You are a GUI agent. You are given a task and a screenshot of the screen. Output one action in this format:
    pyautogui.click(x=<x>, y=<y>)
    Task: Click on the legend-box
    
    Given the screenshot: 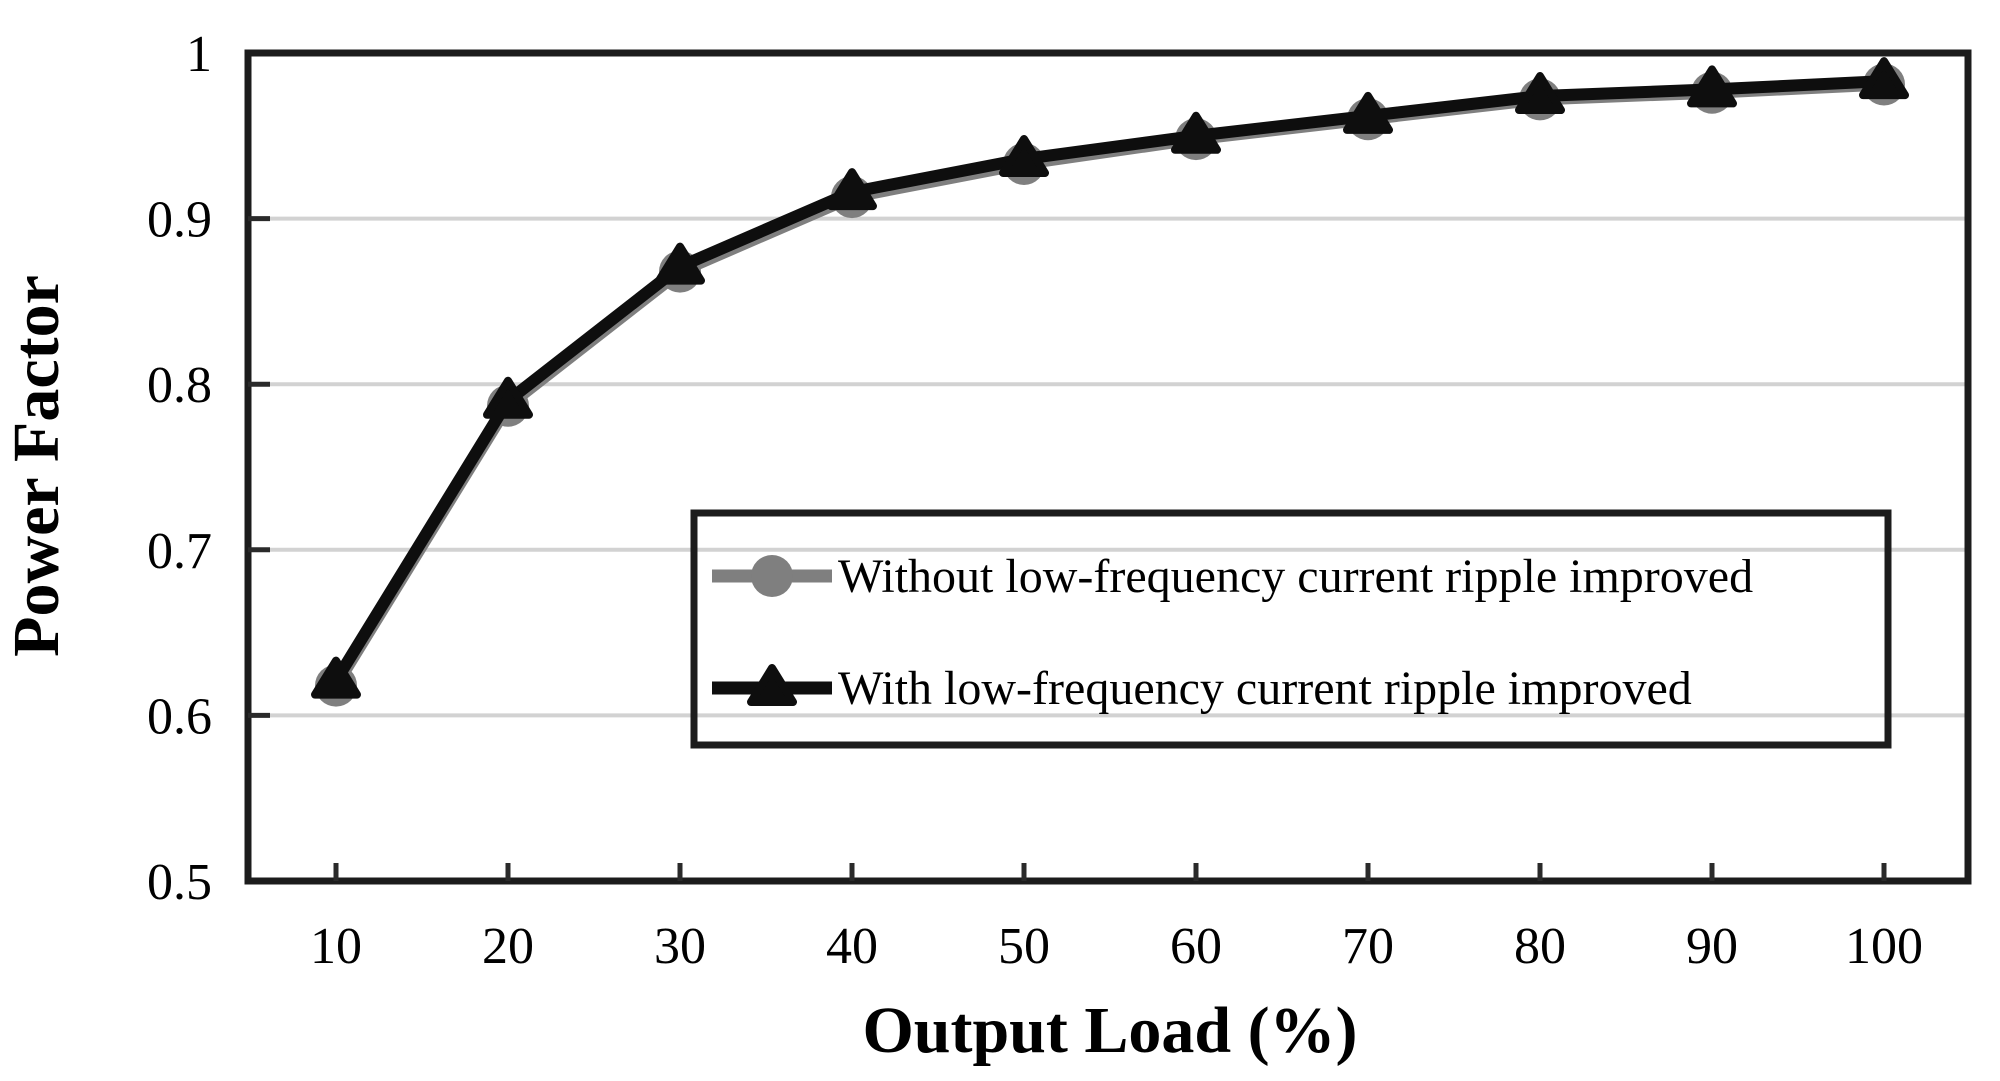 What is the action you would take?
    pyautogui.click(x=1291, y=629)
    